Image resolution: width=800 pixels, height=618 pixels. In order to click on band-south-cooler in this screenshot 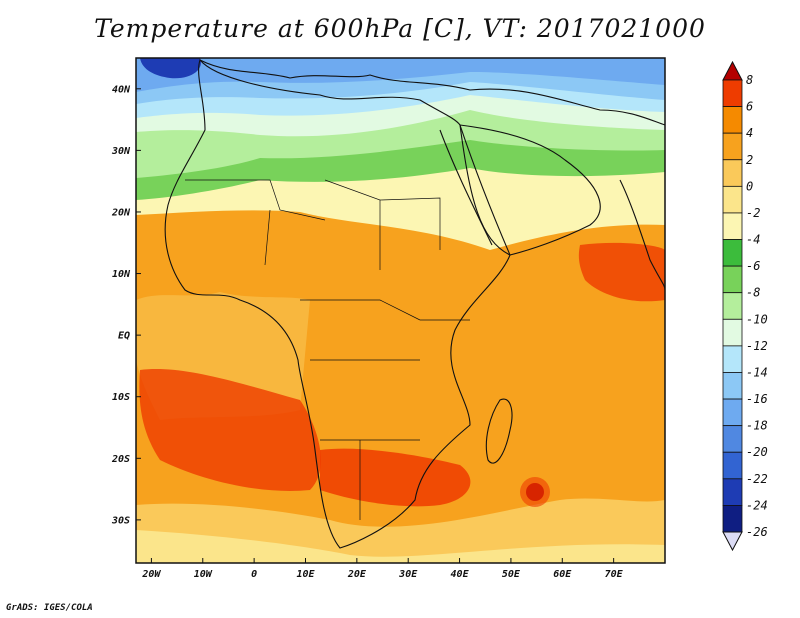, I will do `click(400, 546)`.